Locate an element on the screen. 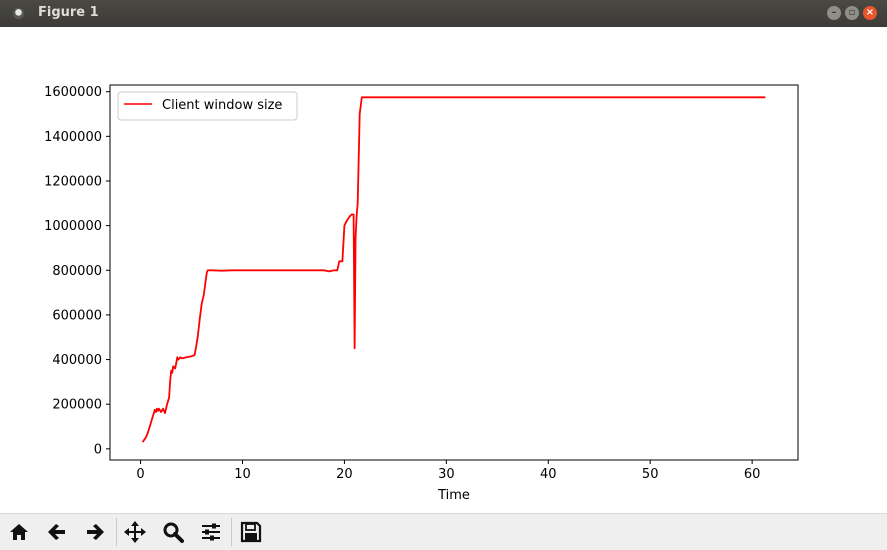 This screenshot has width=887, height=550. x-axis: 0 10 20 30 40 50 60 is located at coordinates (448, 471).